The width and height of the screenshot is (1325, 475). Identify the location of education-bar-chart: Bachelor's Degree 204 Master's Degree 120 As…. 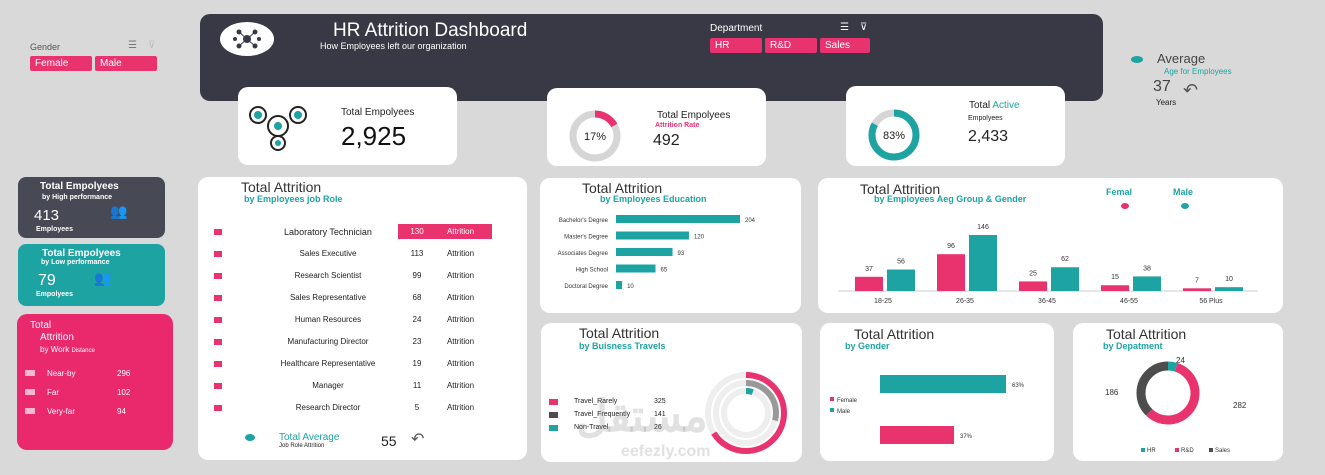
(657, 252).